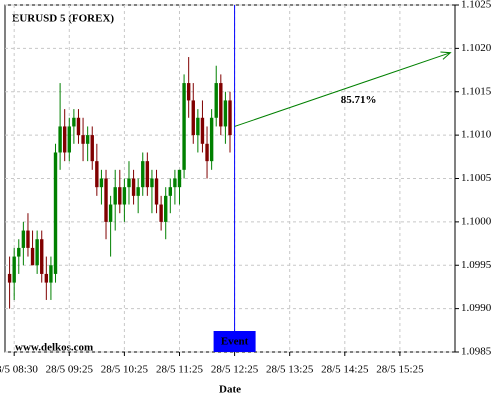 The width and height of the screenshot is (500, 400). What do you see at coordinates (63, 19) in the screenshot?
I see `chart-title: EURUSD 5 (FOREX)` at bounding box center [63, 19].